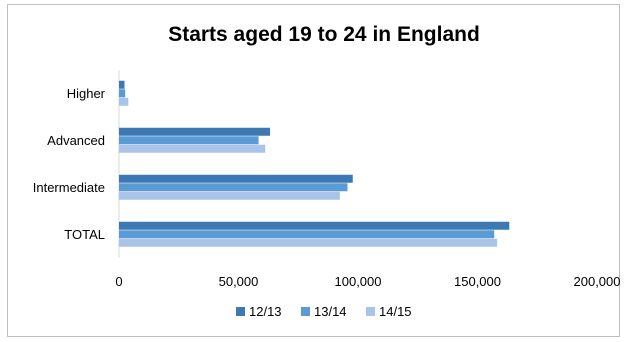  What do you see at coordinates (358, 281) in the screenshot?
I see `x-tick-label: 100,000` at bounding box center [358, 281].